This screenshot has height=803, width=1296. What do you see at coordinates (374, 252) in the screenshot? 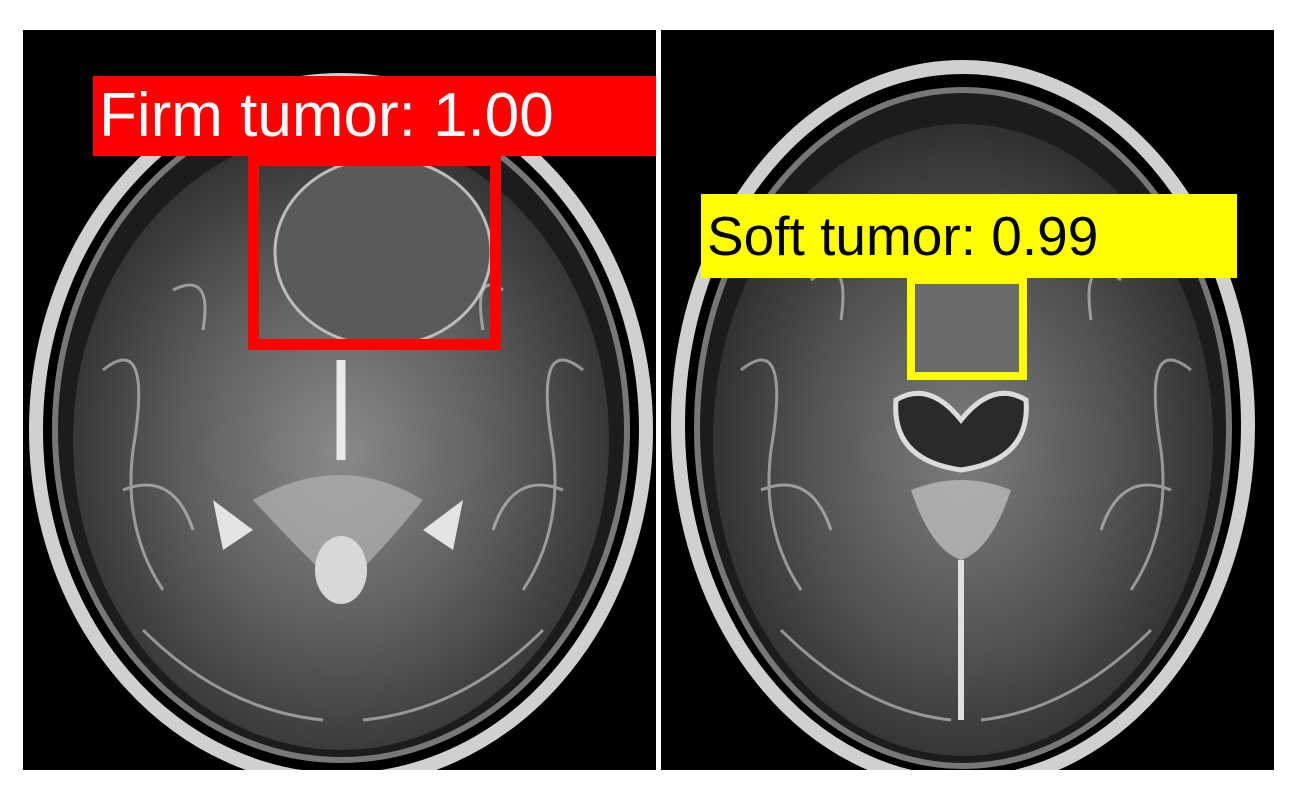
I see `detection-box-left` at bounding box center [374, 252].